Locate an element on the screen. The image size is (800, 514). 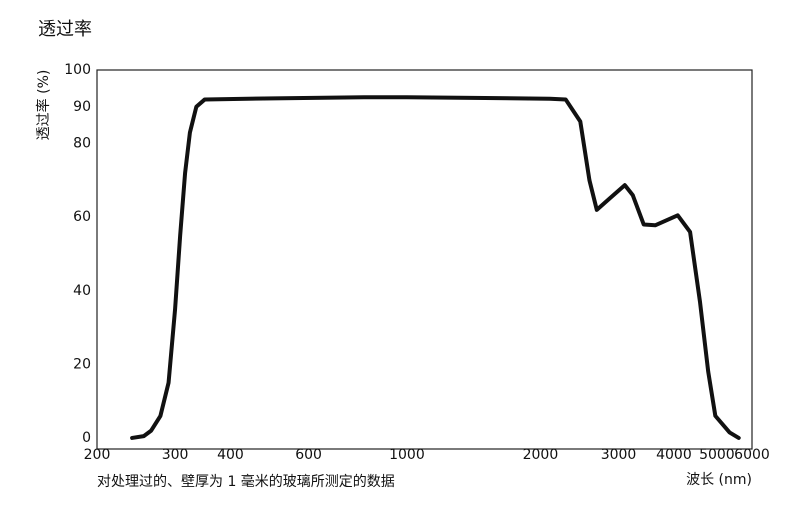
y-tick-label: 0 is located at coordinates (86, 438).